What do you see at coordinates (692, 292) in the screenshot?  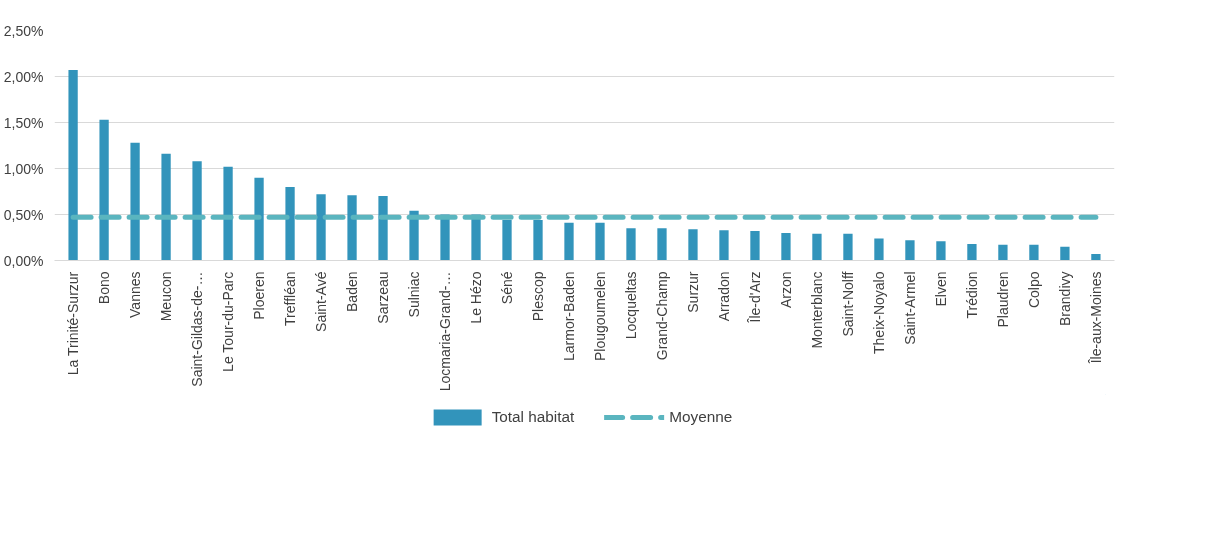 I see `x-tick-label: Surzur` at bounding box center [692, 292].